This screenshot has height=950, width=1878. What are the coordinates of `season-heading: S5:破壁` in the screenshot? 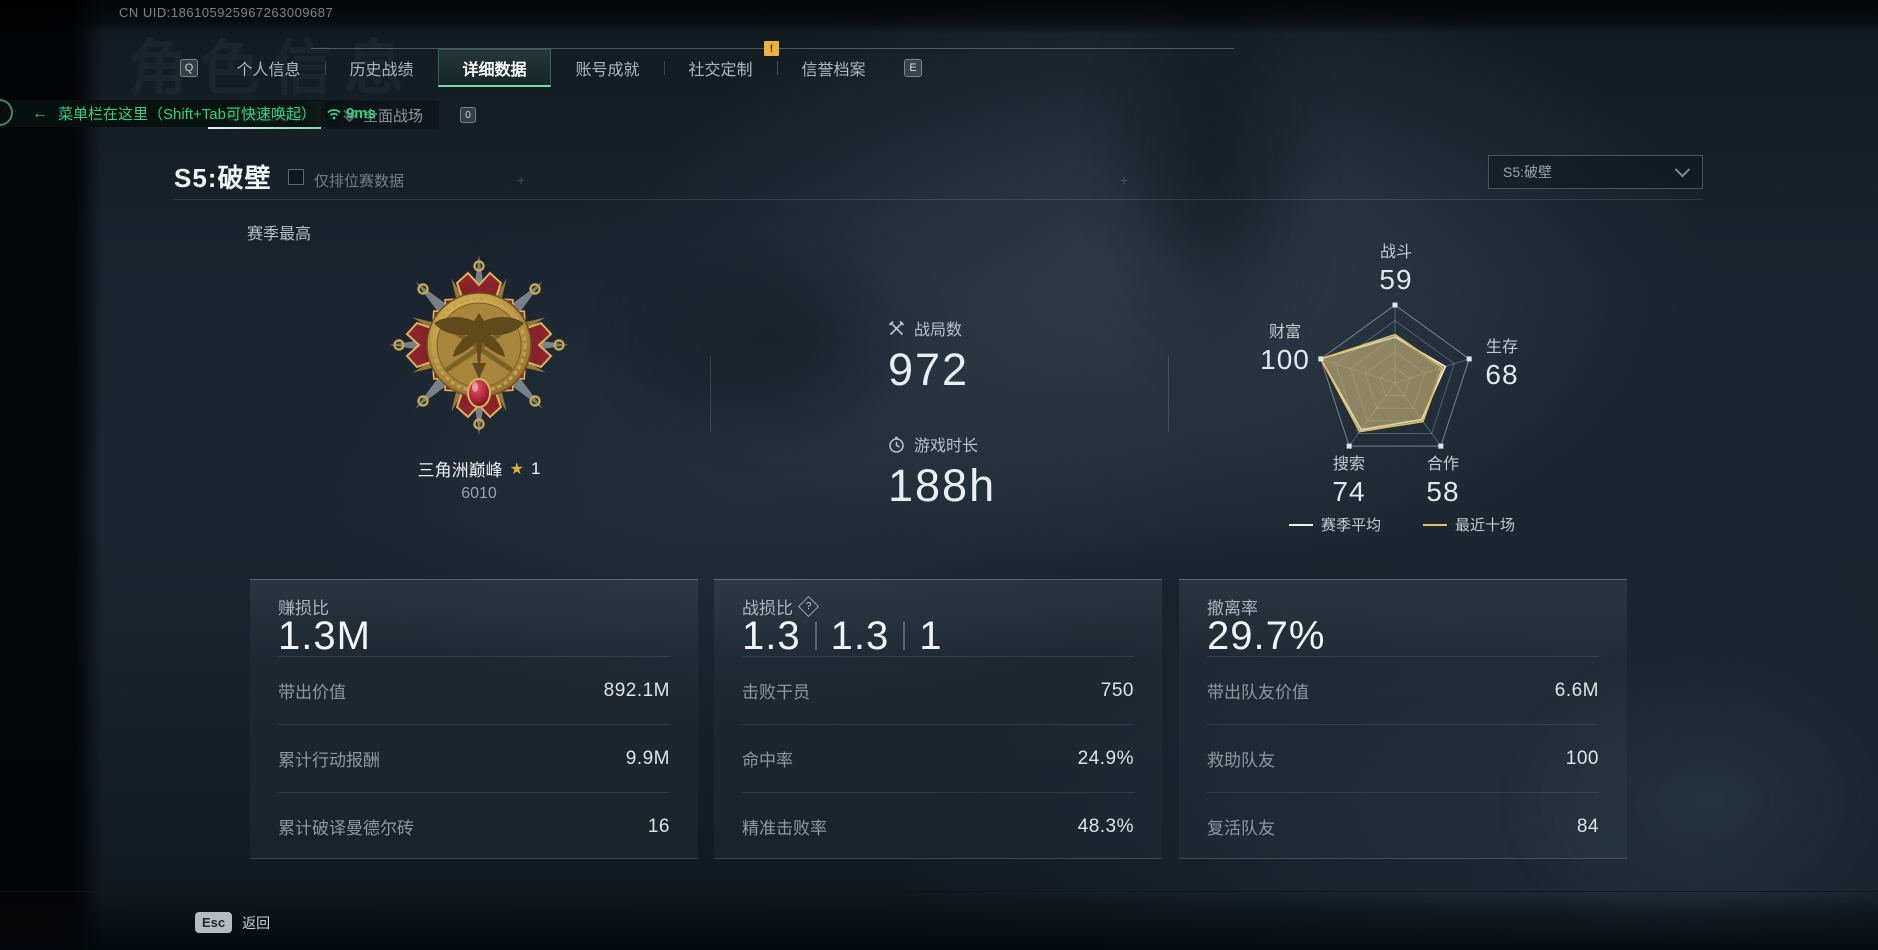 It's located at (223, 178).